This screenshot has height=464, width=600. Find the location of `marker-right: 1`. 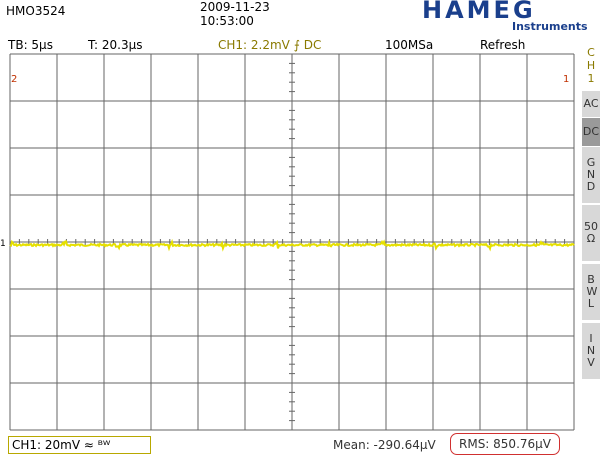

marker-right: 1 is located at coordinates (566, 79).